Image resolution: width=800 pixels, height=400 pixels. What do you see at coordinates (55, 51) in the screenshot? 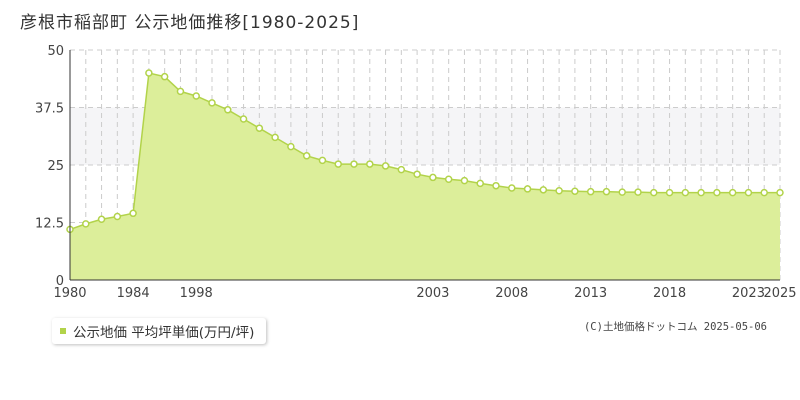
I see `y-tick-label: 50` at bounding box center [55, 51].